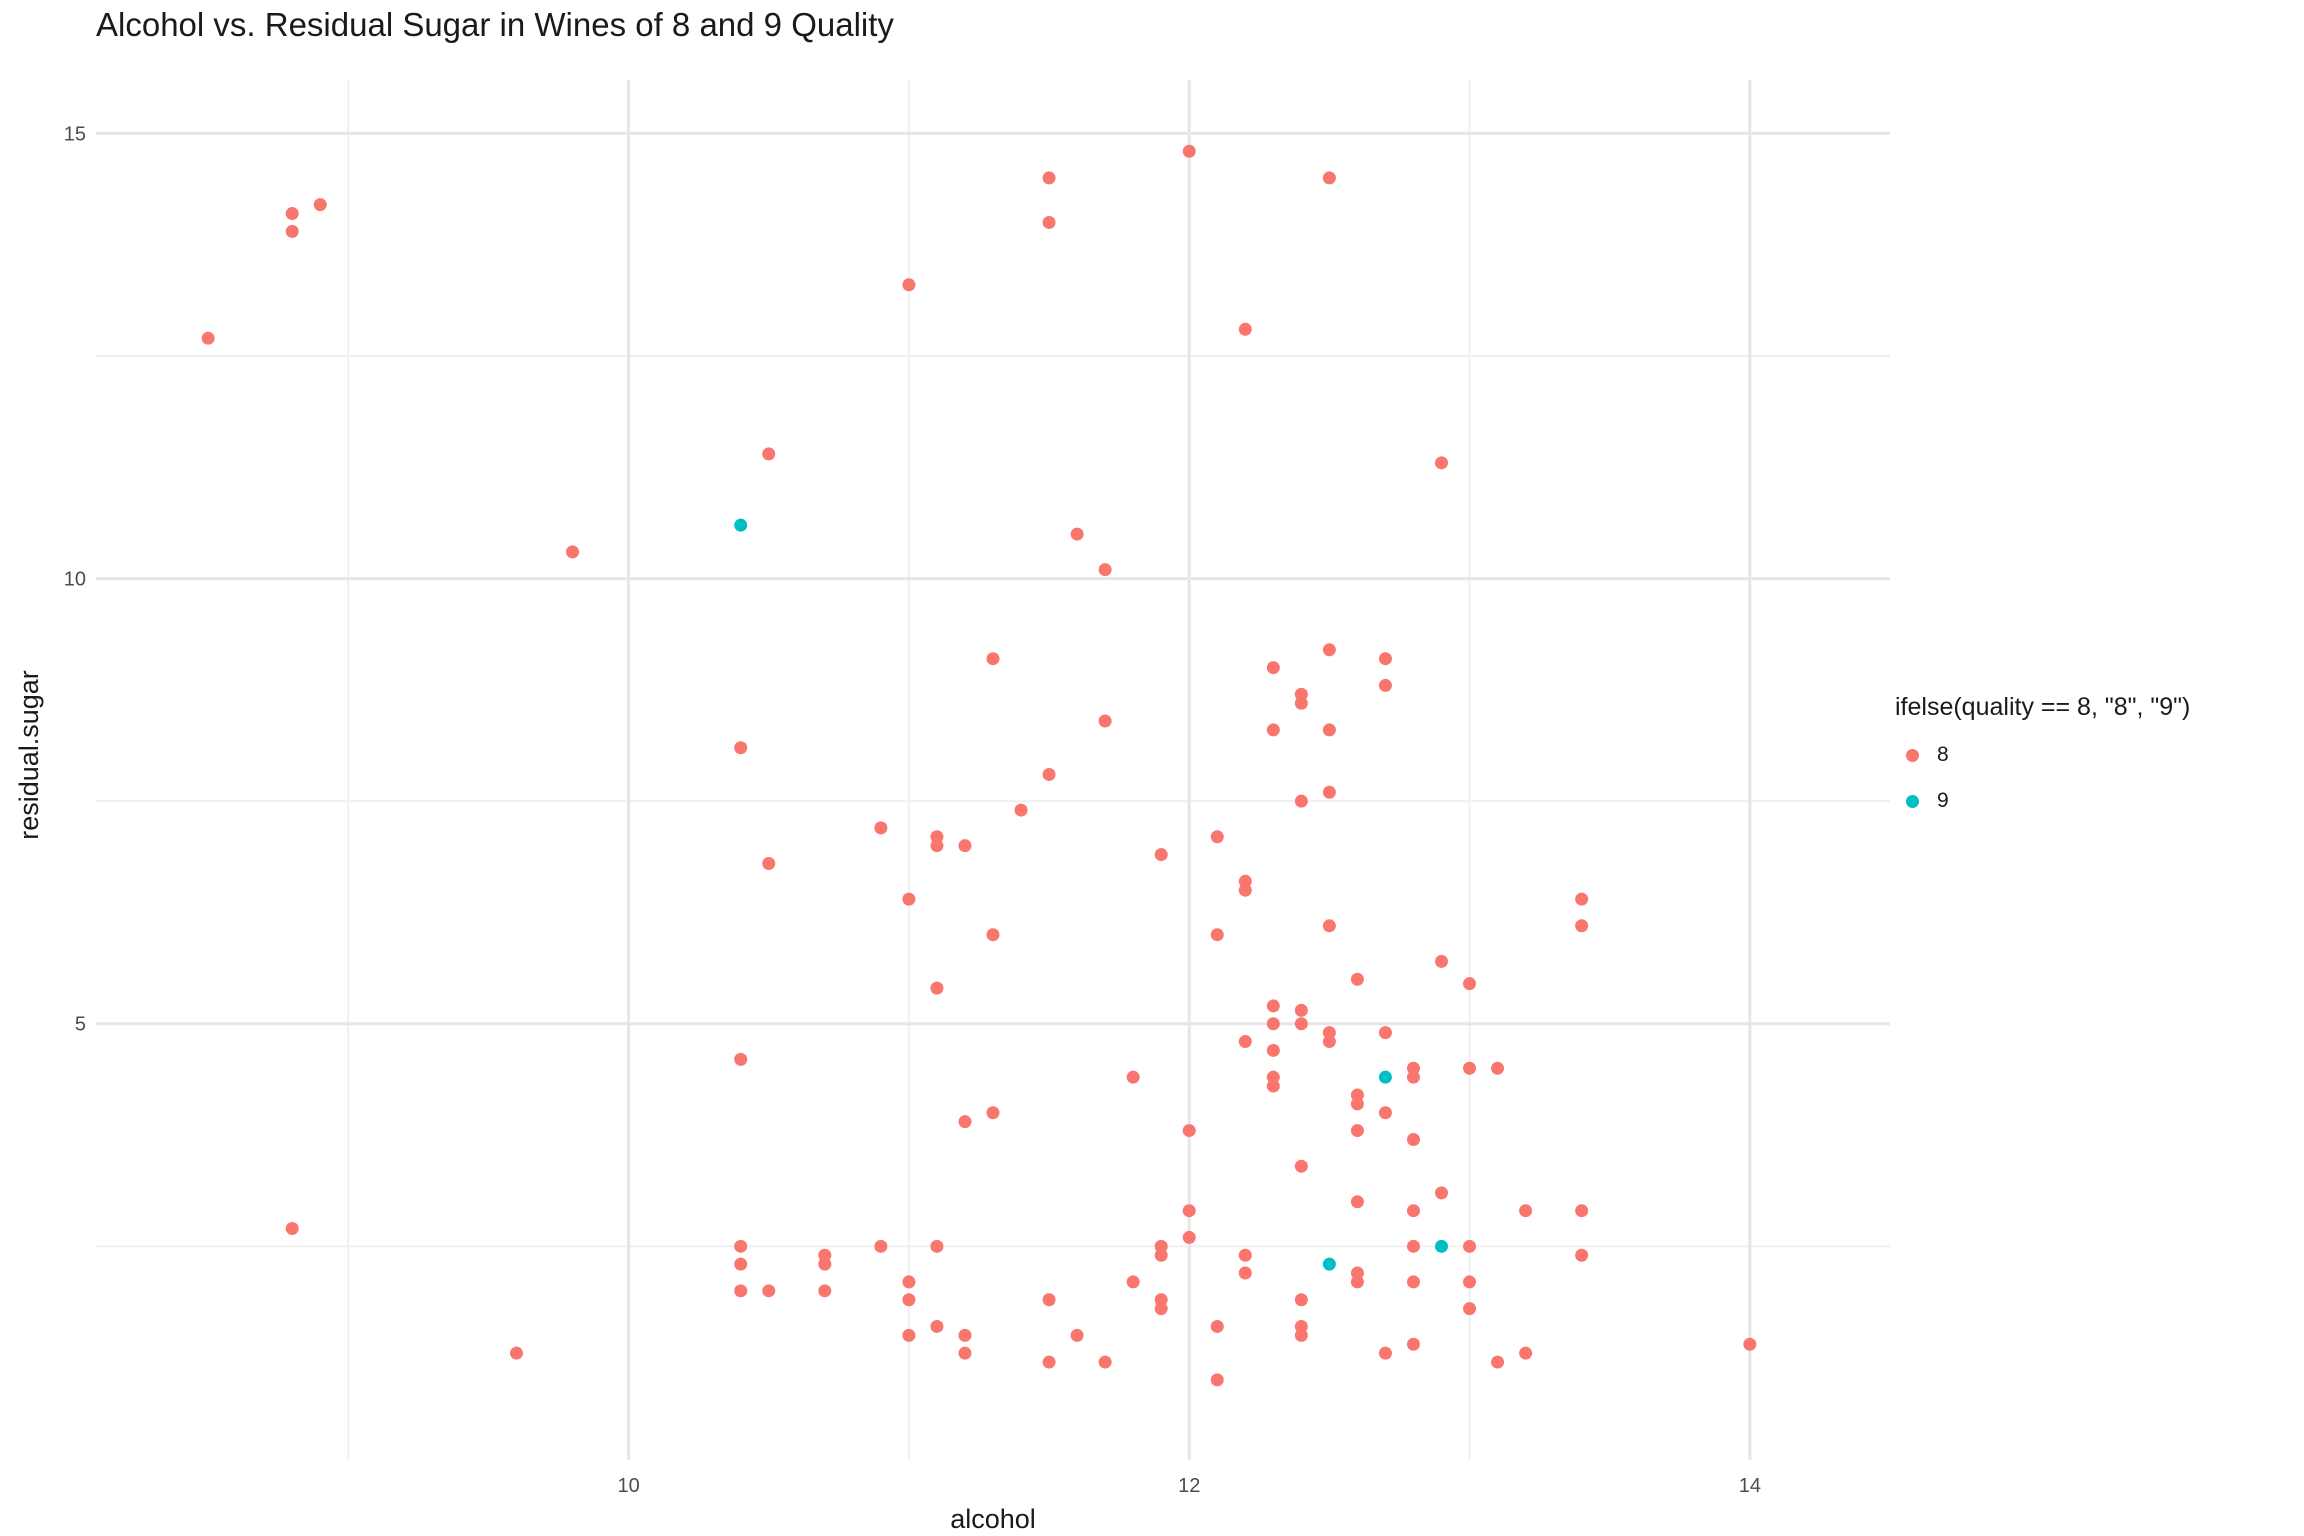 The height and width of the screenshot is (1536, 2304). I want to click on y-tick-label: 15, so click(75, 134).